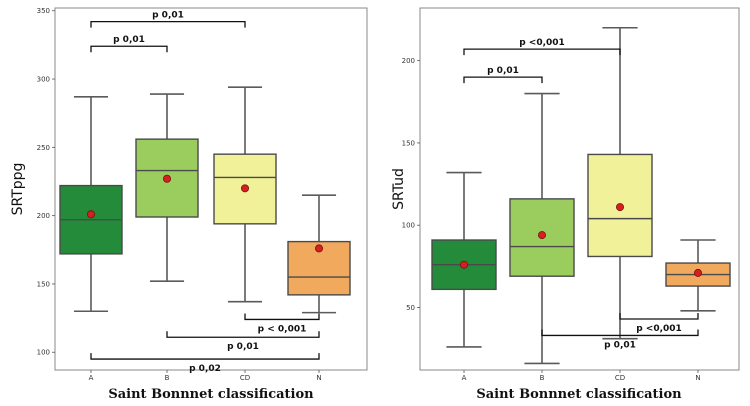  What do you see at coordinates (245, 194) in the screenshot?
I see `box-cd` at bounding box center [245, 194].